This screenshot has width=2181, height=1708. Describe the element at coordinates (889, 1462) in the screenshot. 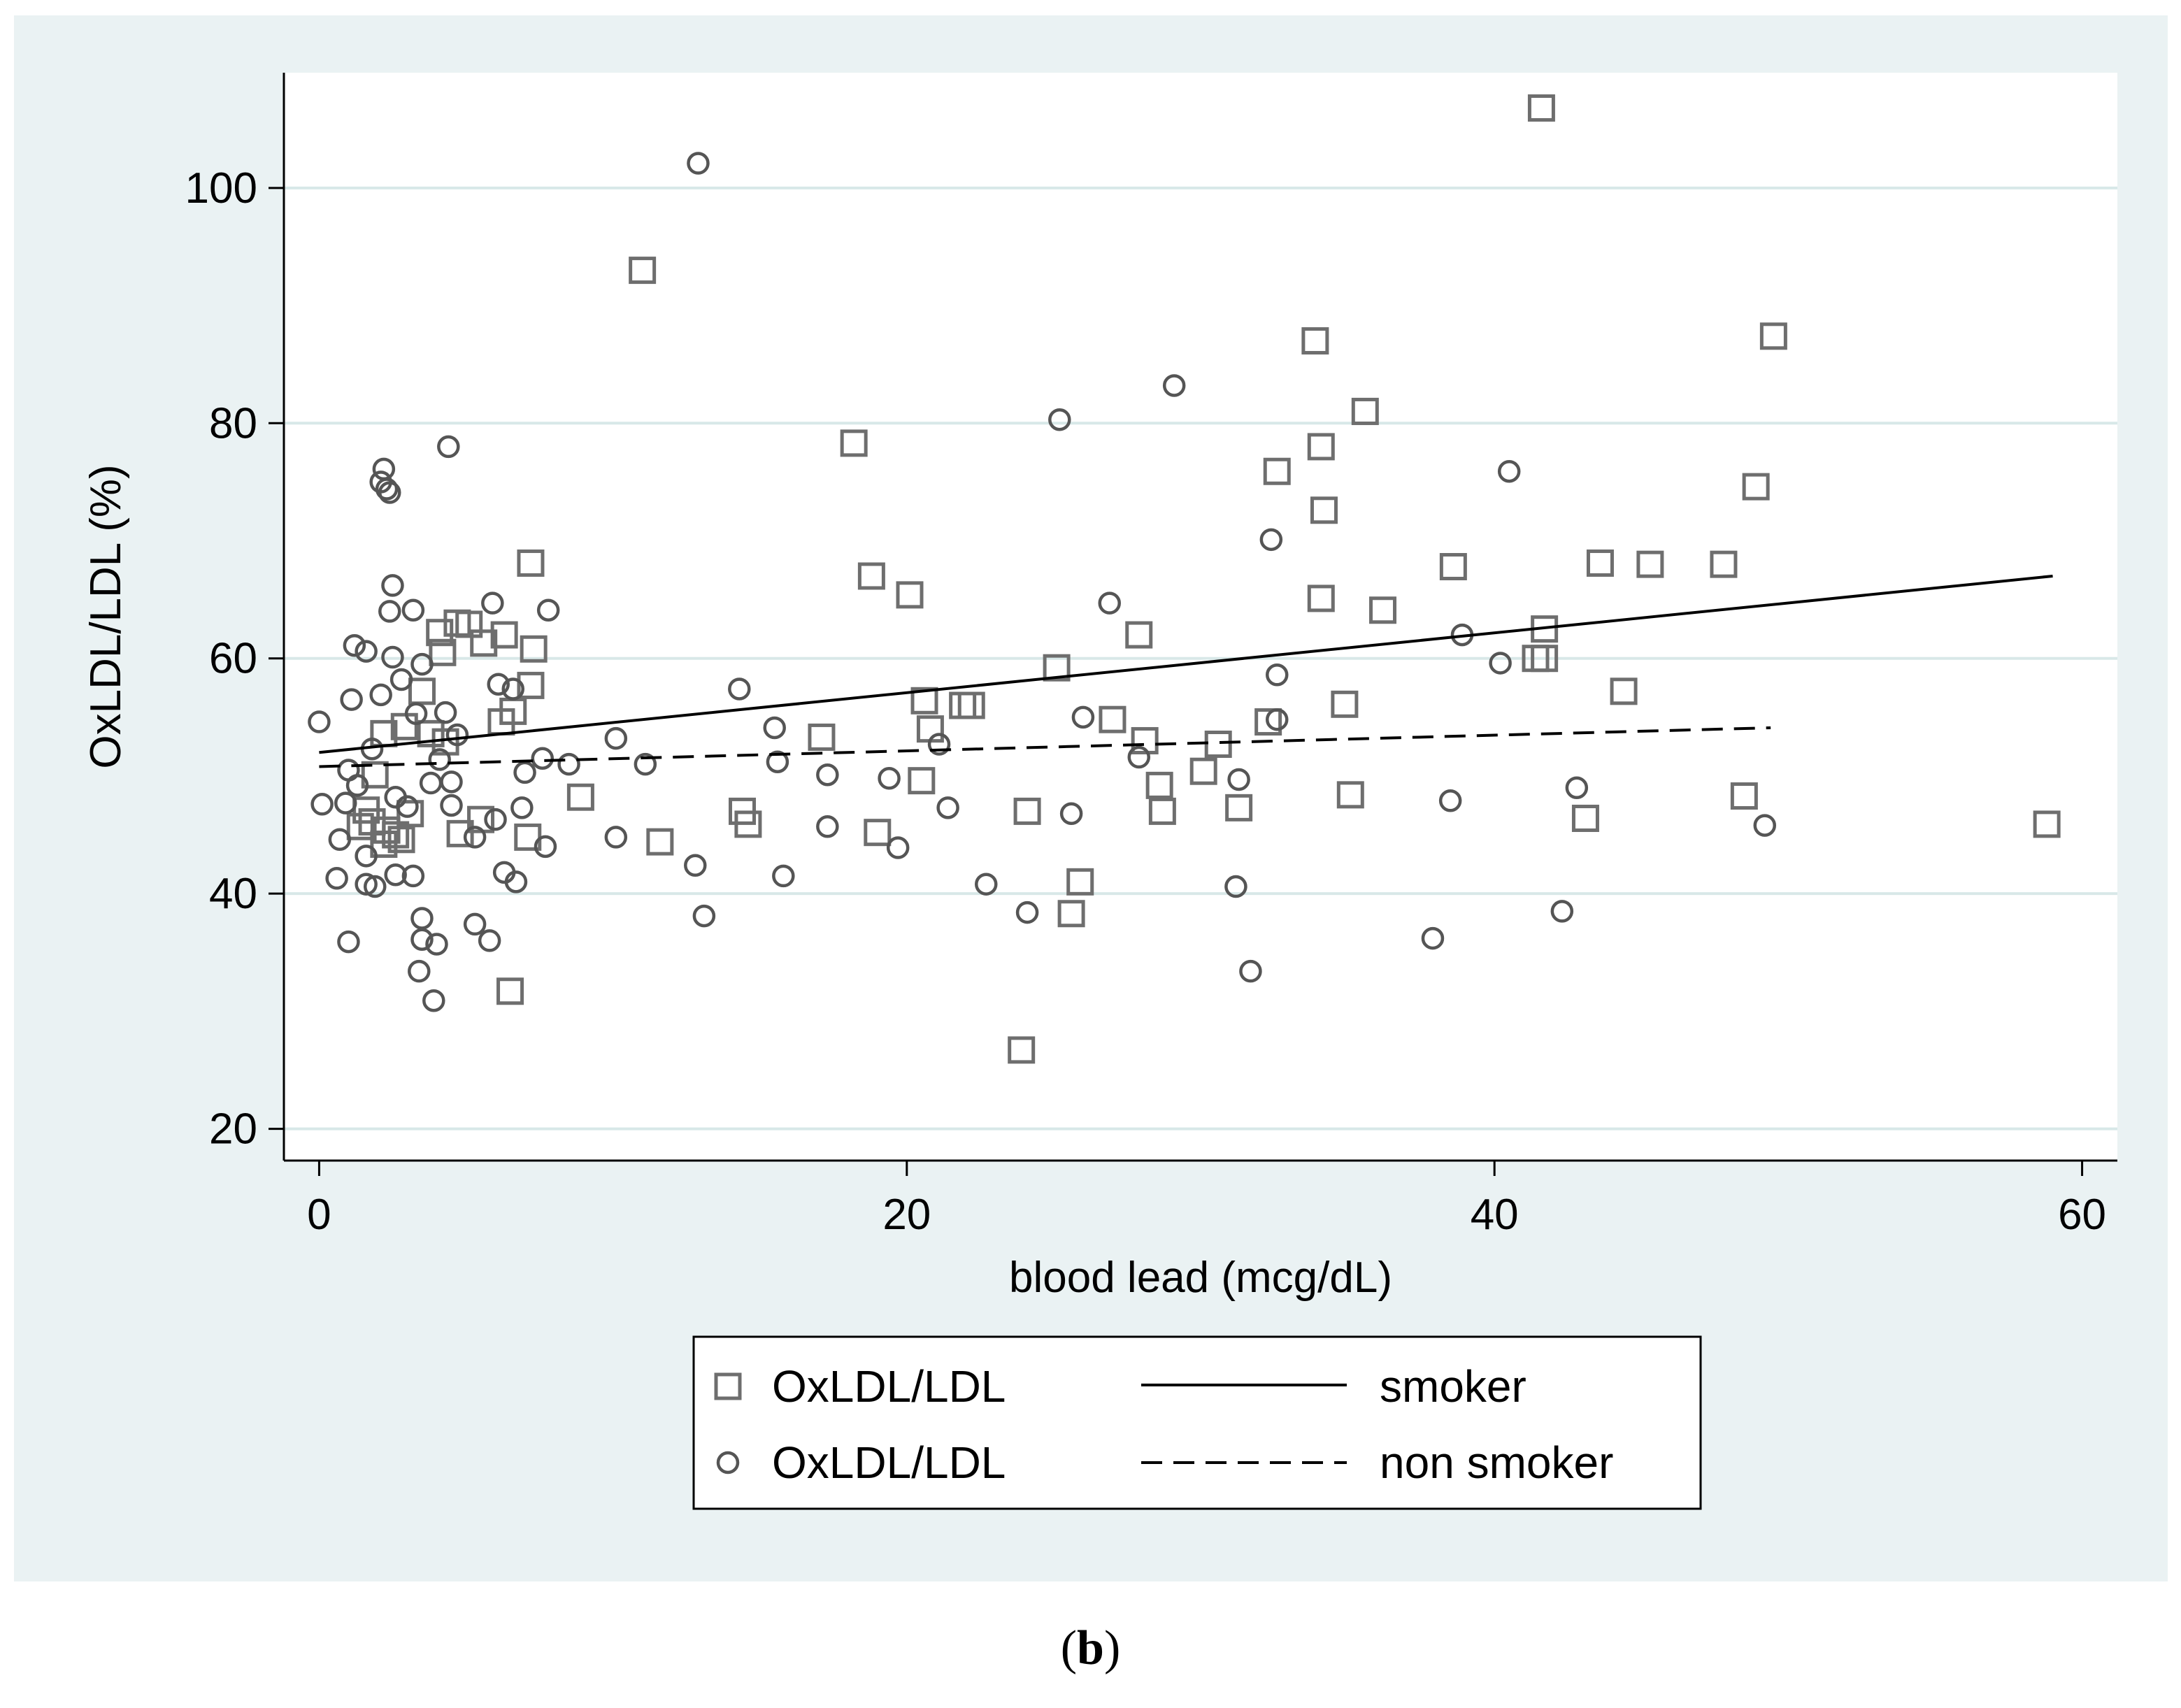

I see `legend-label-circles: OxLDL/LDL` at that location.